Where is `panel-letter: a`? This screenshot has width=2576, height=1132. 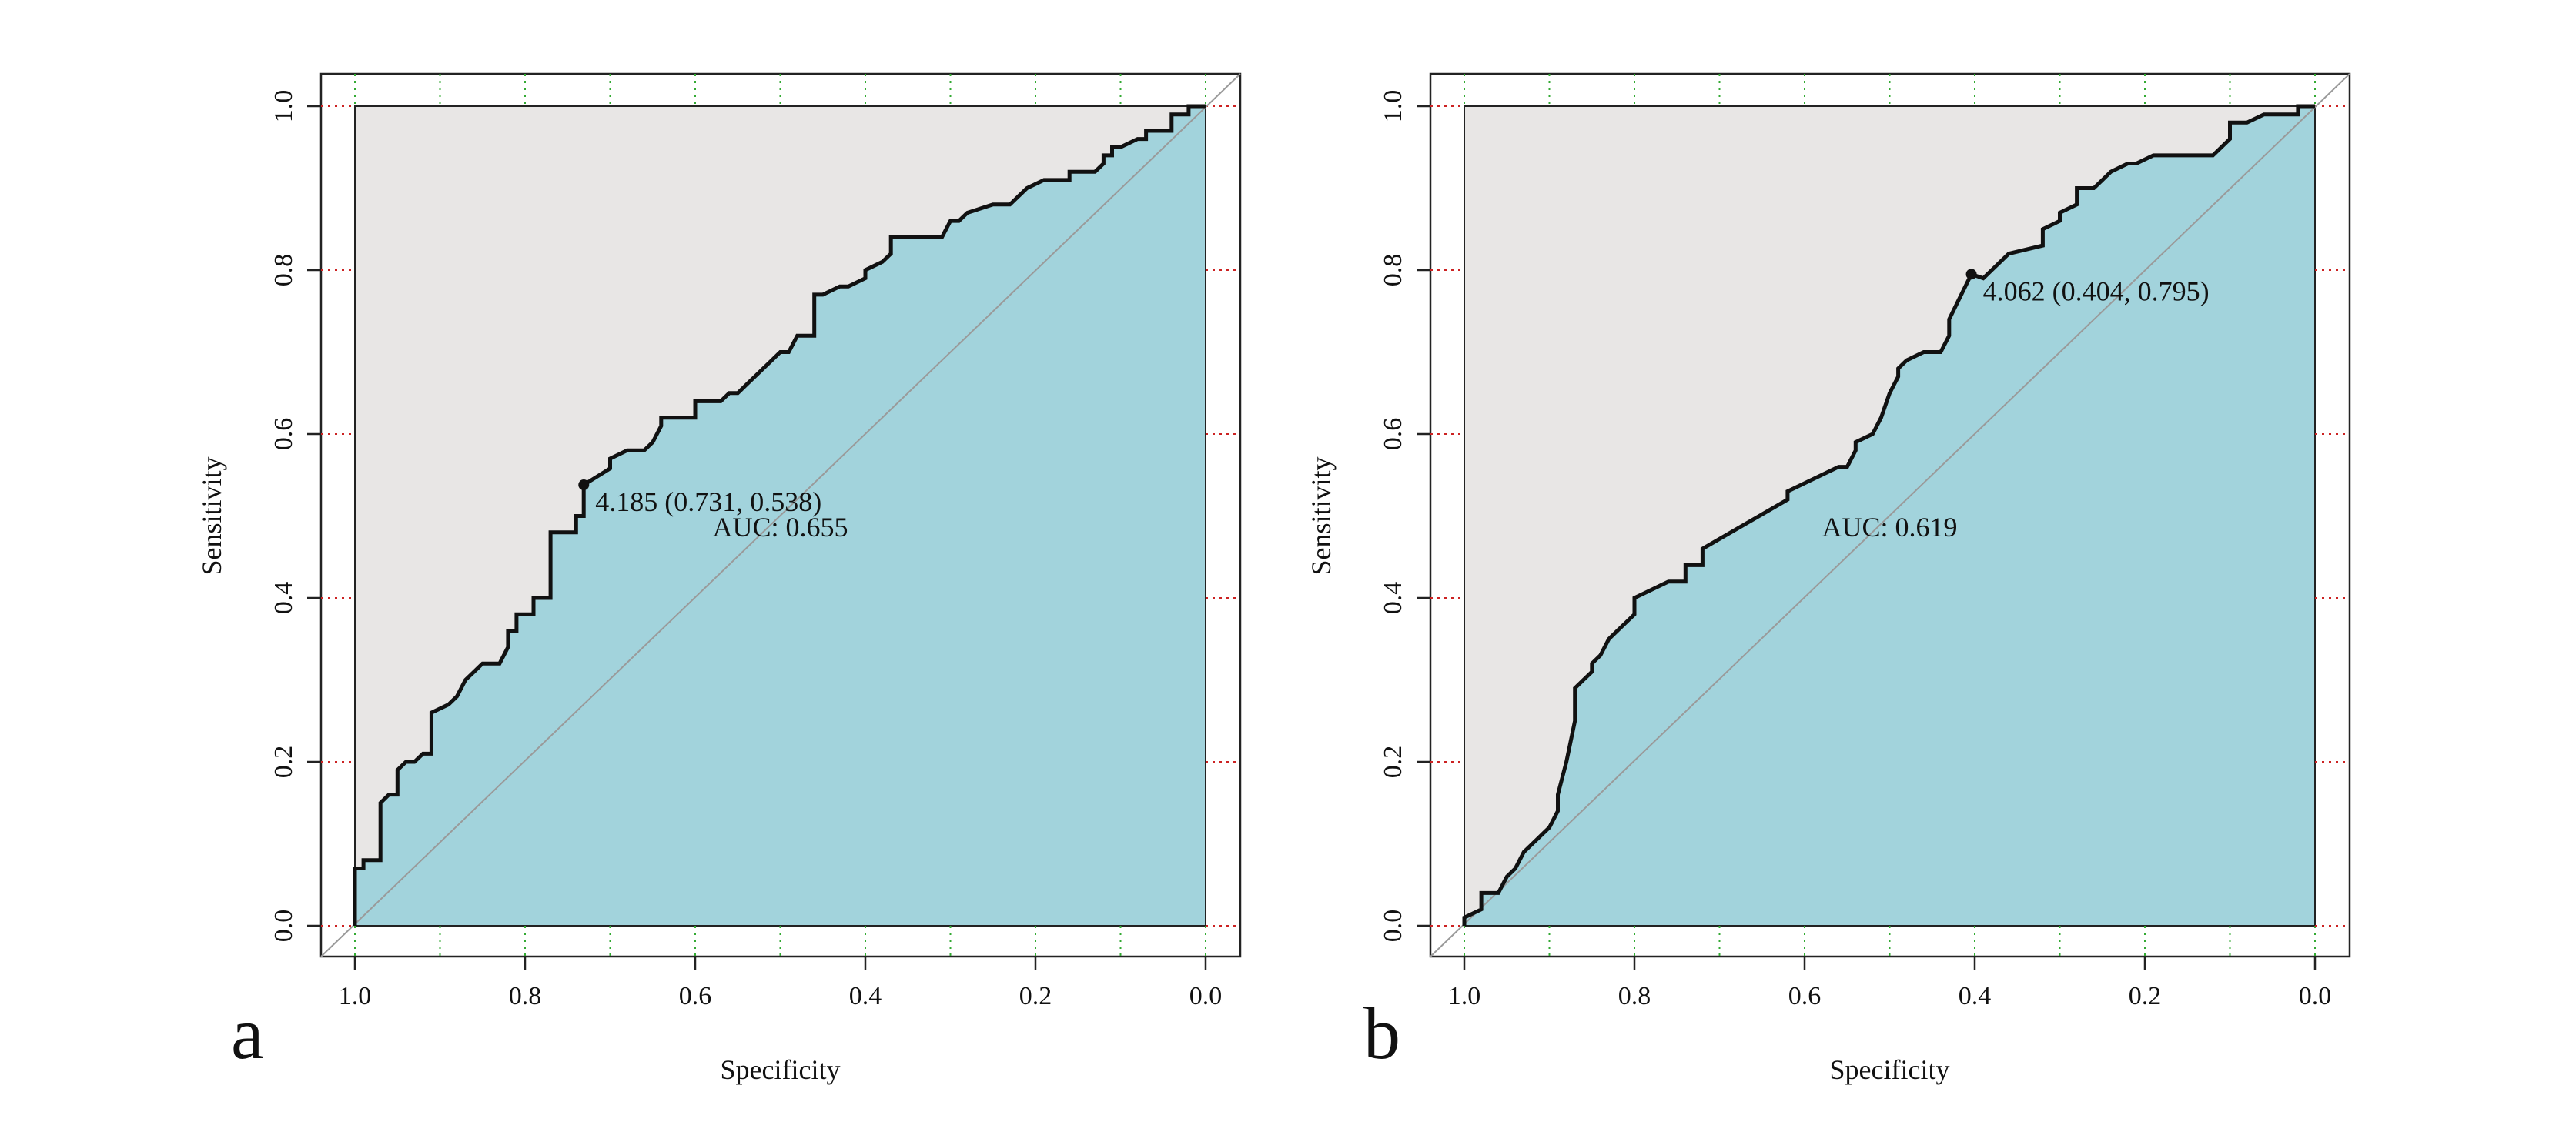 panel-letter: a is located at coordinates (248, 1033).